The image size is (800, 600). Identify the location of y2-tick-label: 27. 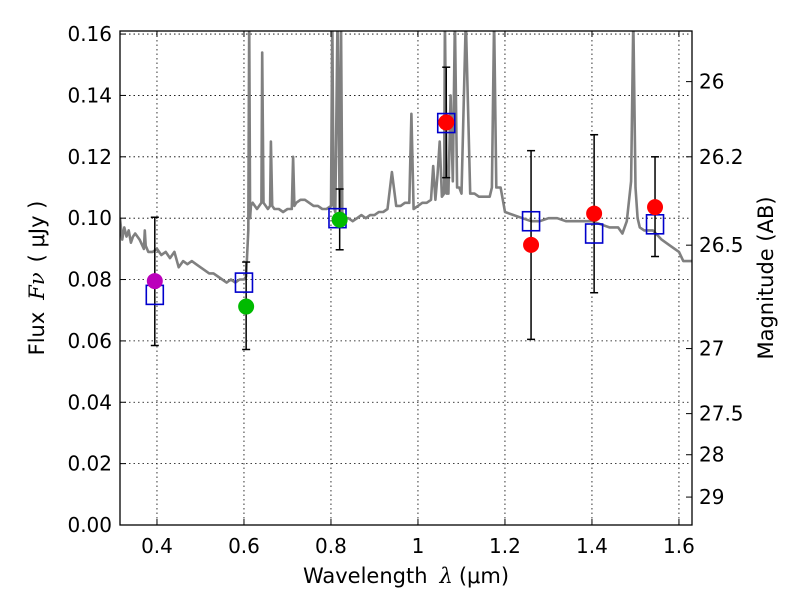
(711, 349).